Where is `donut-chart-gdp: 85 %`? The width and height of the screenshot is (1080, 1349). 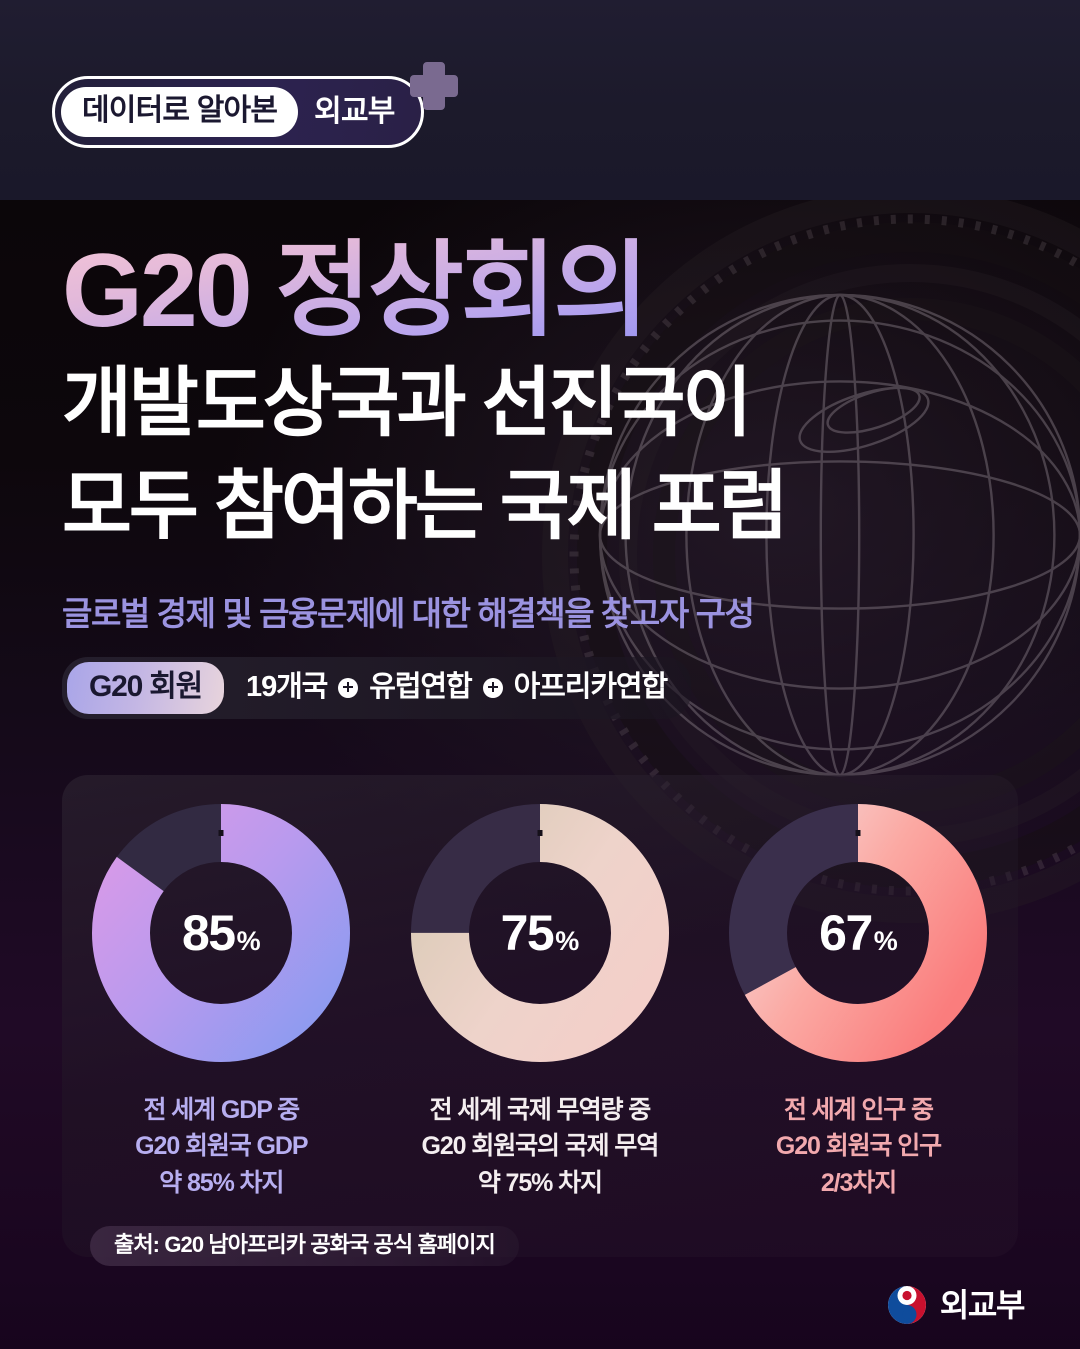
donut-chart-gdp: 85 % is located at coordinates (221, 933).